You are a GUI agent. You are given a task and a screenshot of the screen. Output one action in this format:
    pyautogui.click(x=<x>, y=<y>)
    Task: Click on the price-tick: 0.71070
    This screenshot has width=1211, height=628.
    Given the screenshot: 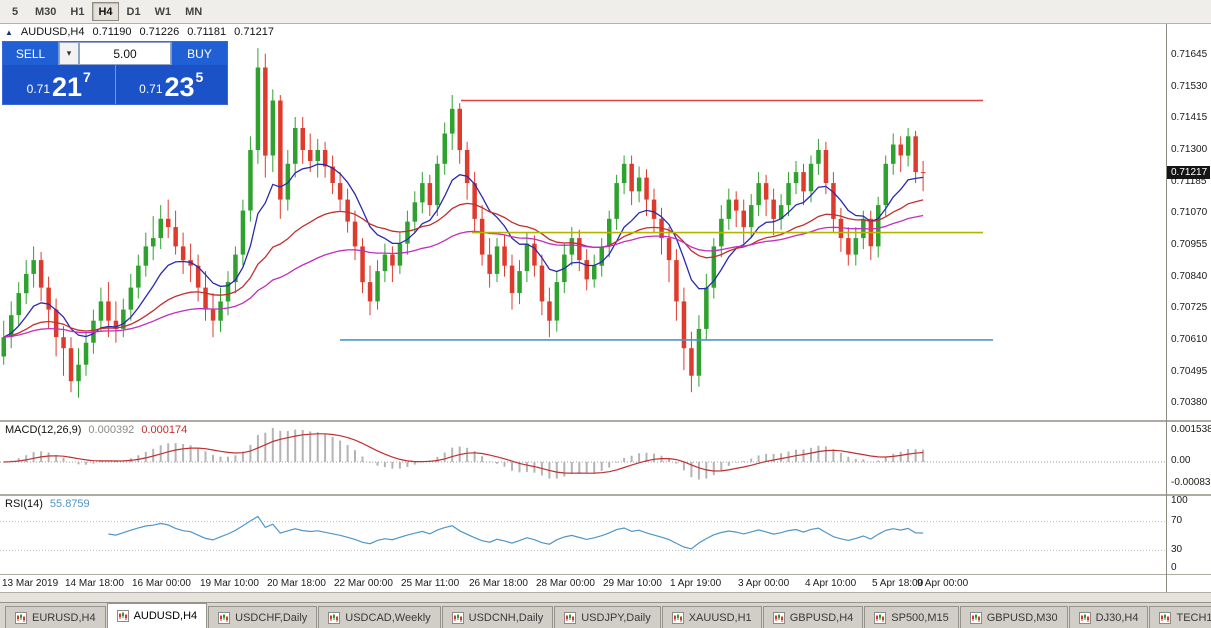 What is the action you would take?
    pyautogui.click(x=1189, y=212)
    